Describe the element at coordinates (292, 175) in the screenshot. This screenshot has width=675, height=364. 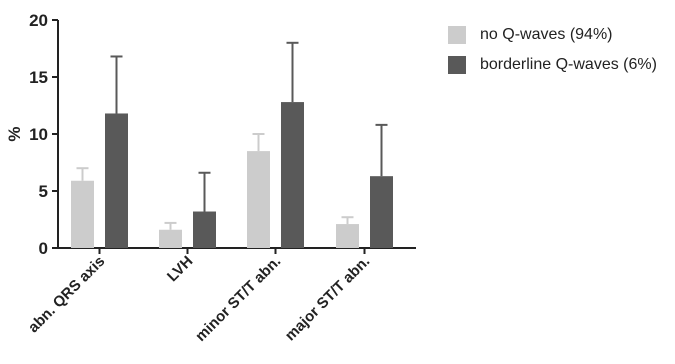
I see `bar-borderline-q-waves-minor-st-t-abn` at that location.